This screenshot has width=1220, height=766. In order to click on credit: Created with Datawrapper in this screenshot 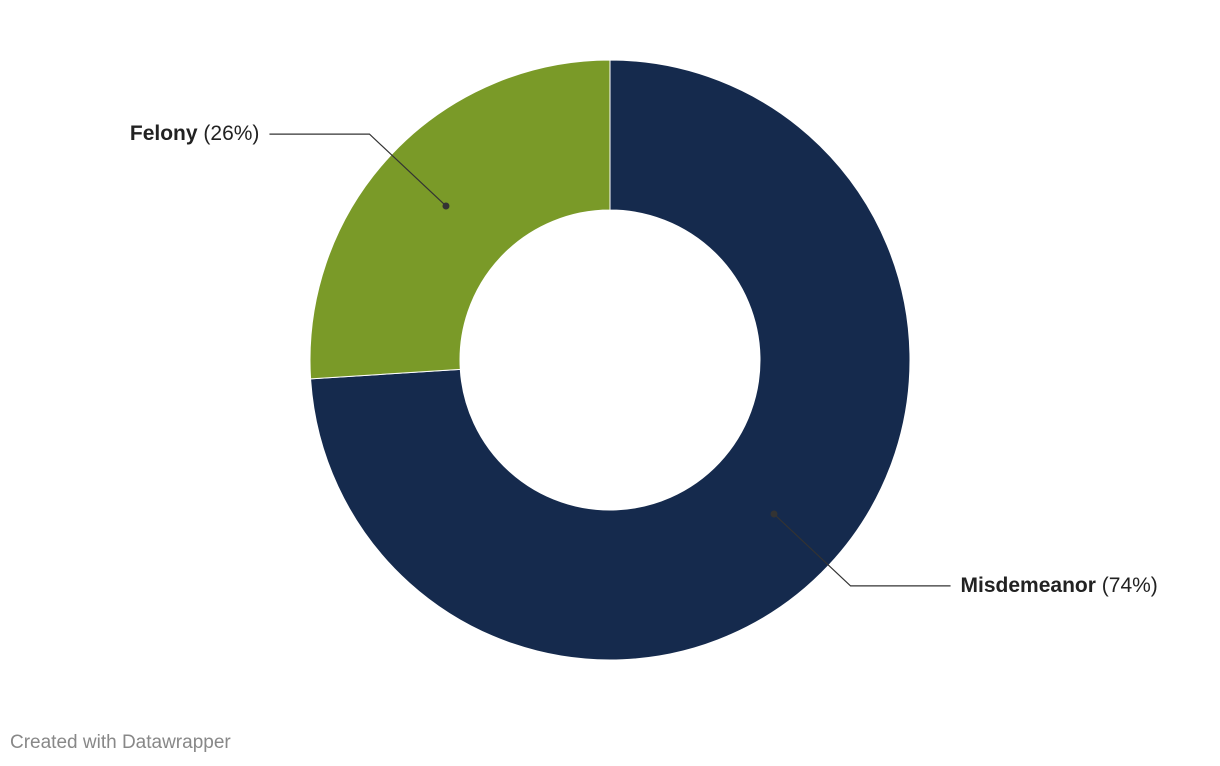, I will do `click(120, 742)`.